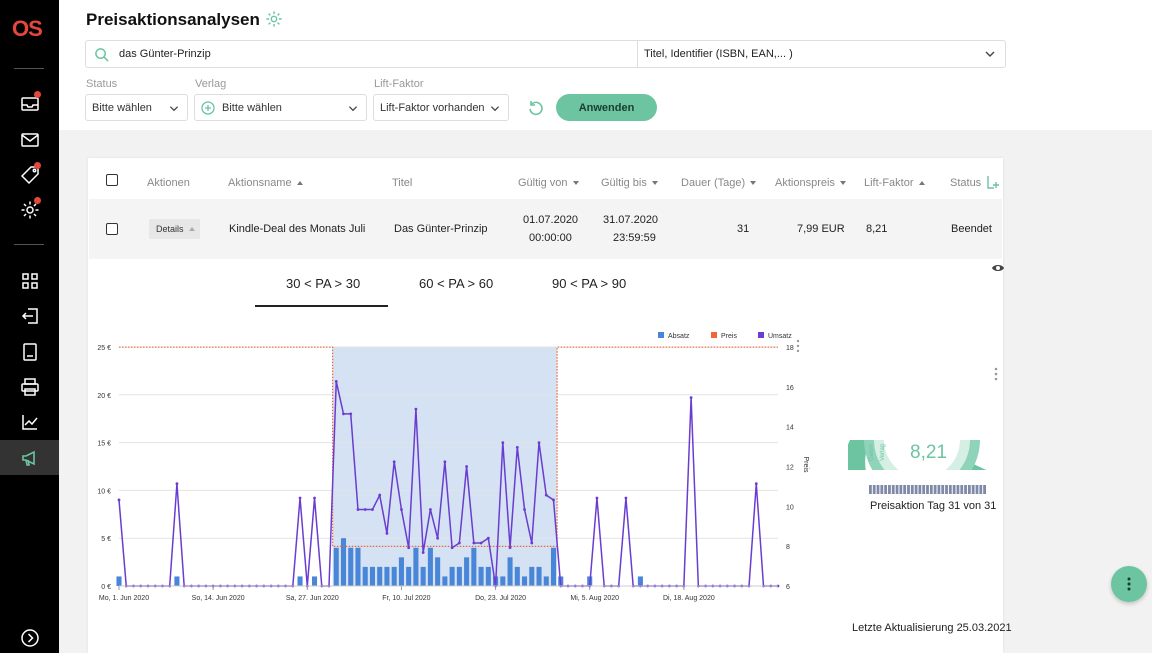 The image size is (1152, 653). I want to click on col-dauer: Dauer (Tage), so click(719, 183).